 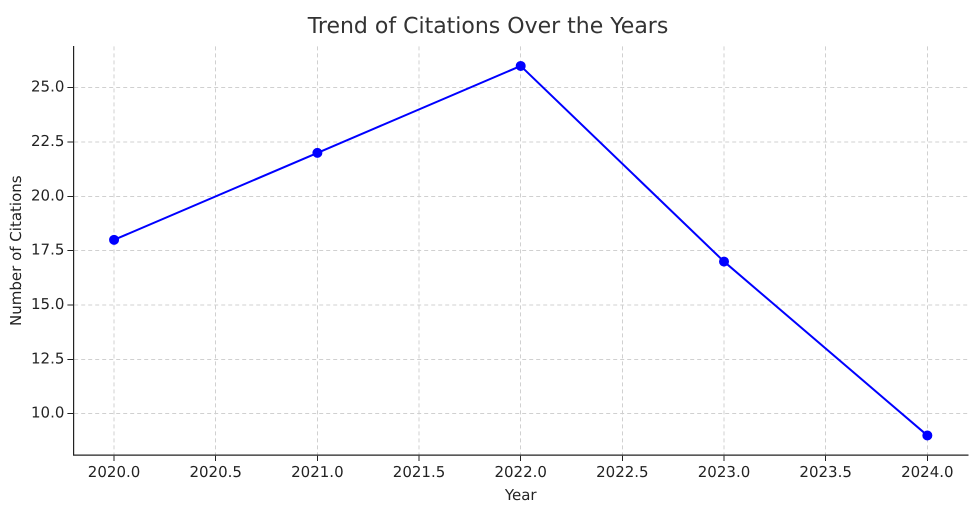 I want to click on x-tick-label: 2020.5, so click(x=215, y=471).